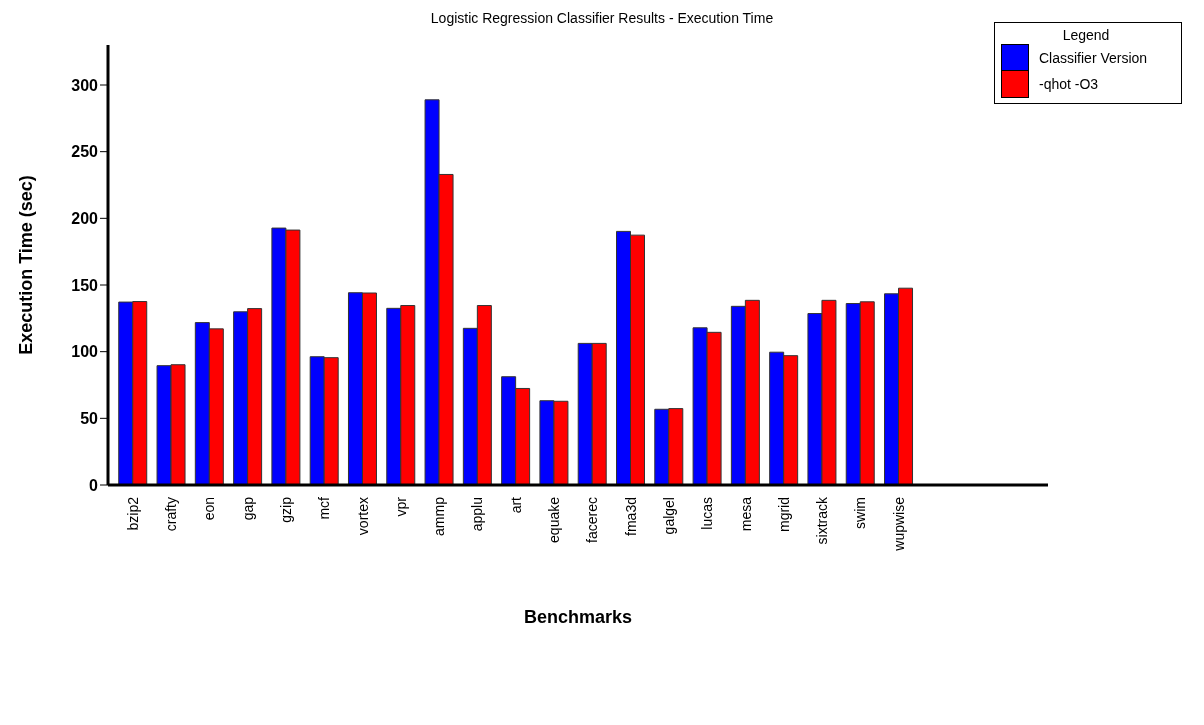  What do you see at coordinates (286, 509) in the screenshot?
I see `x-tick-label: gzip` at bounding box center [286, 509].